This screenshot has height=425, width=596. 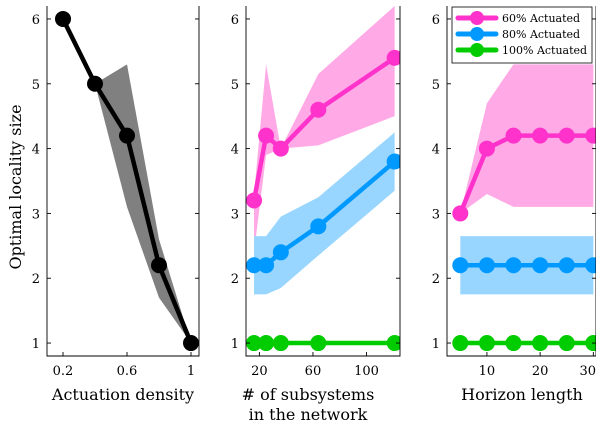 What do you see at coordinates (522, 394) in the screenshot?
I see `x-axis-label-horizon-length: Horizon length` at bounding box center [522, 394].